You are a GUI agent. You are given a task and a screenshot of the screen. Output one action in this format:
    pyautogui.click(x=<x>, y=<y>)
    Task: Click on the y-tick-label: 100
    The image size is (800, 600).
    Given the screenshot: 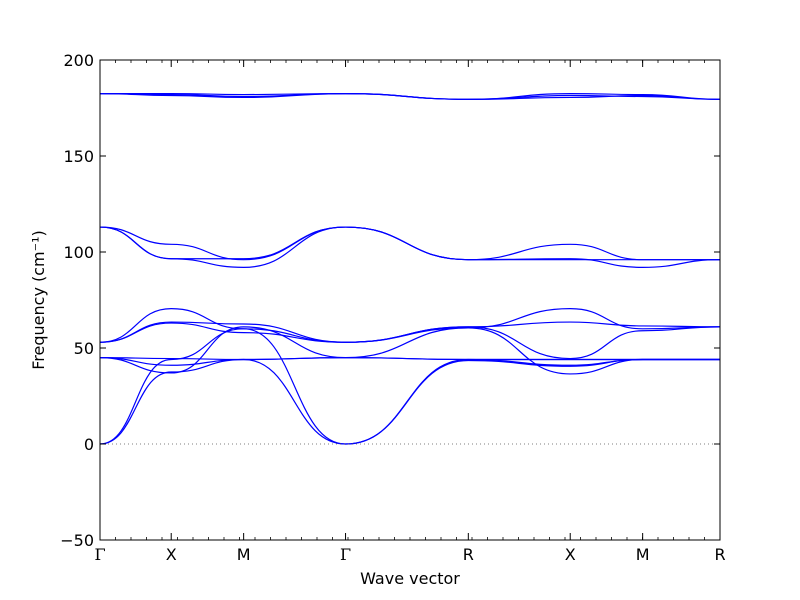 What is the action you would take?
    pyautogui.click(x=78, y=252)
    